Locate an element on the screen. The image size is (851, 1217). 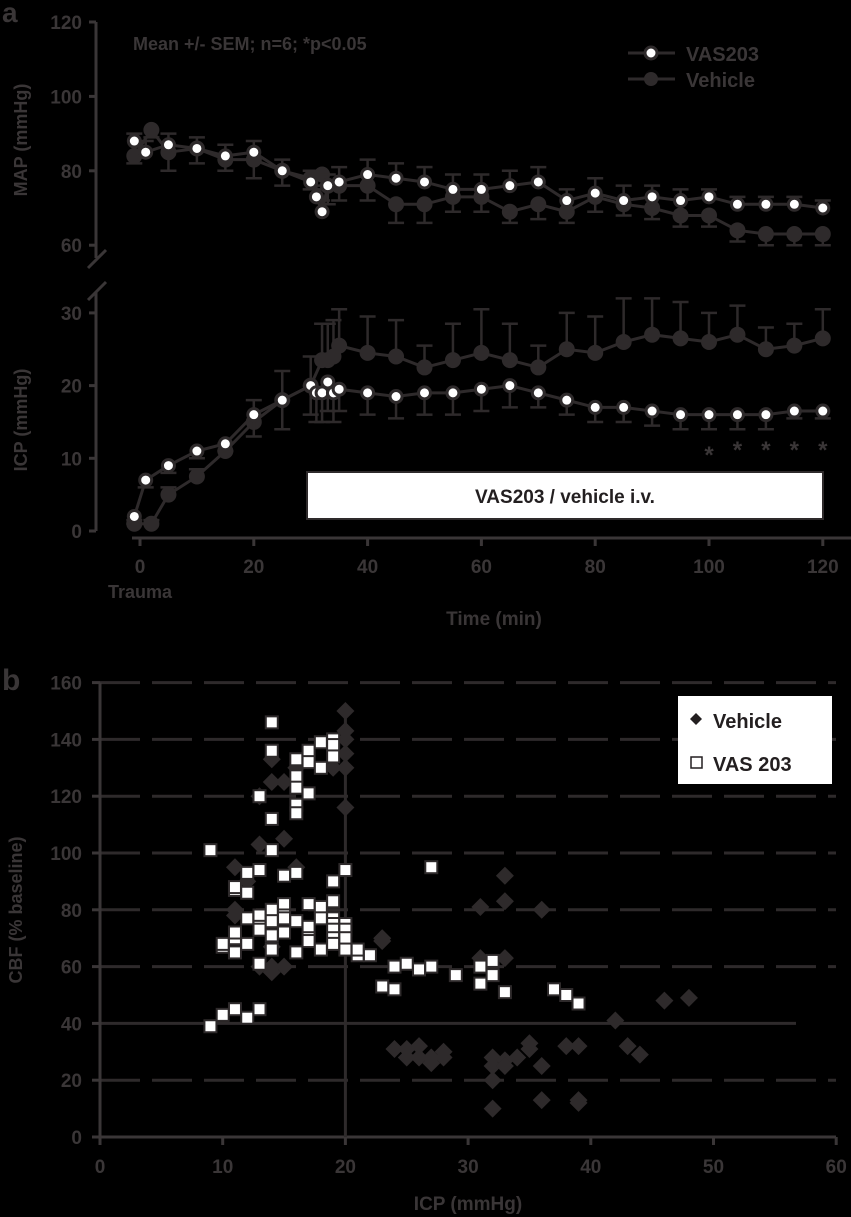
x-tick-label: 80 is located at coordinates (595, 567).